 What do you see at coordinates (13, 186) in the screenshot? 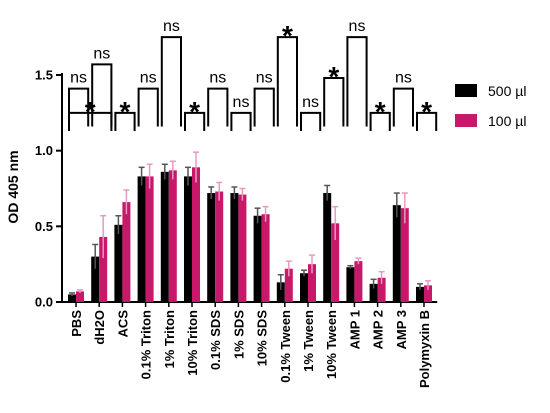
I see `y-axis-label: OD 405 nm` at bounding box center [13, 186].